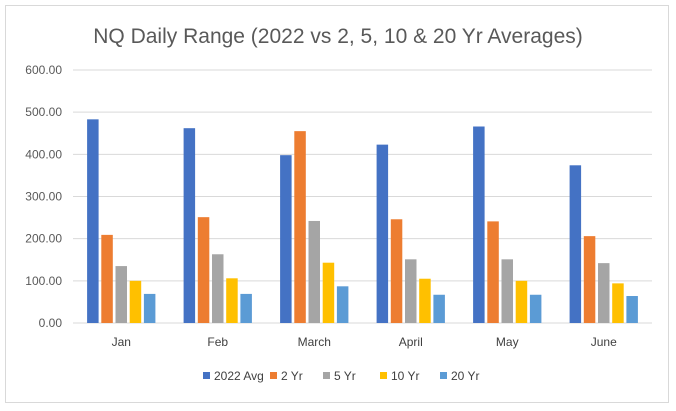 The width and height of the screenshot is (676, 411). I want to click on legend-label: 2022 Avg, so click(239, 376).